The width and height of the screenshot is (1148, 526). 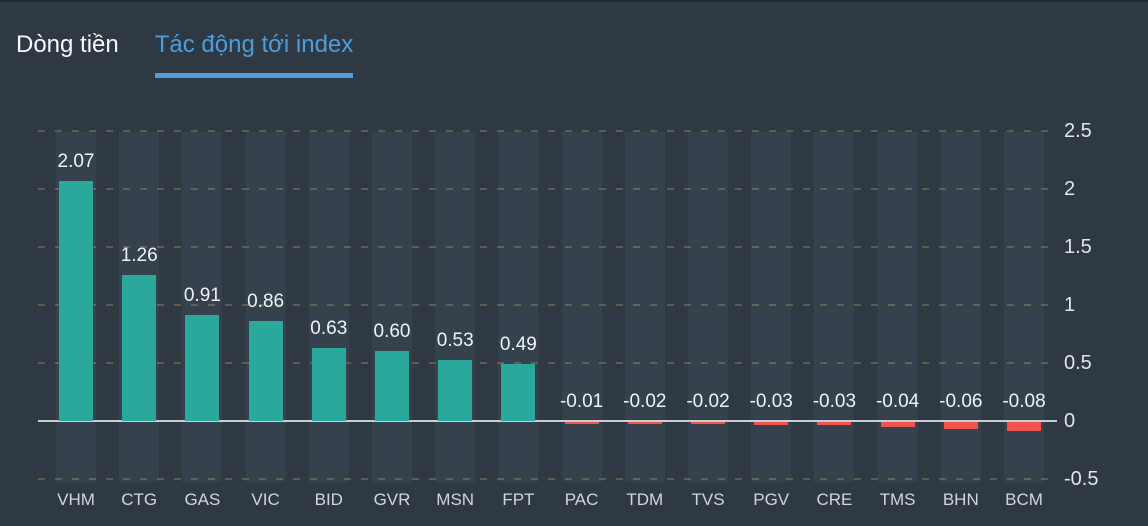 I want to click on gridline--0.5, so click(x=547, y=479).